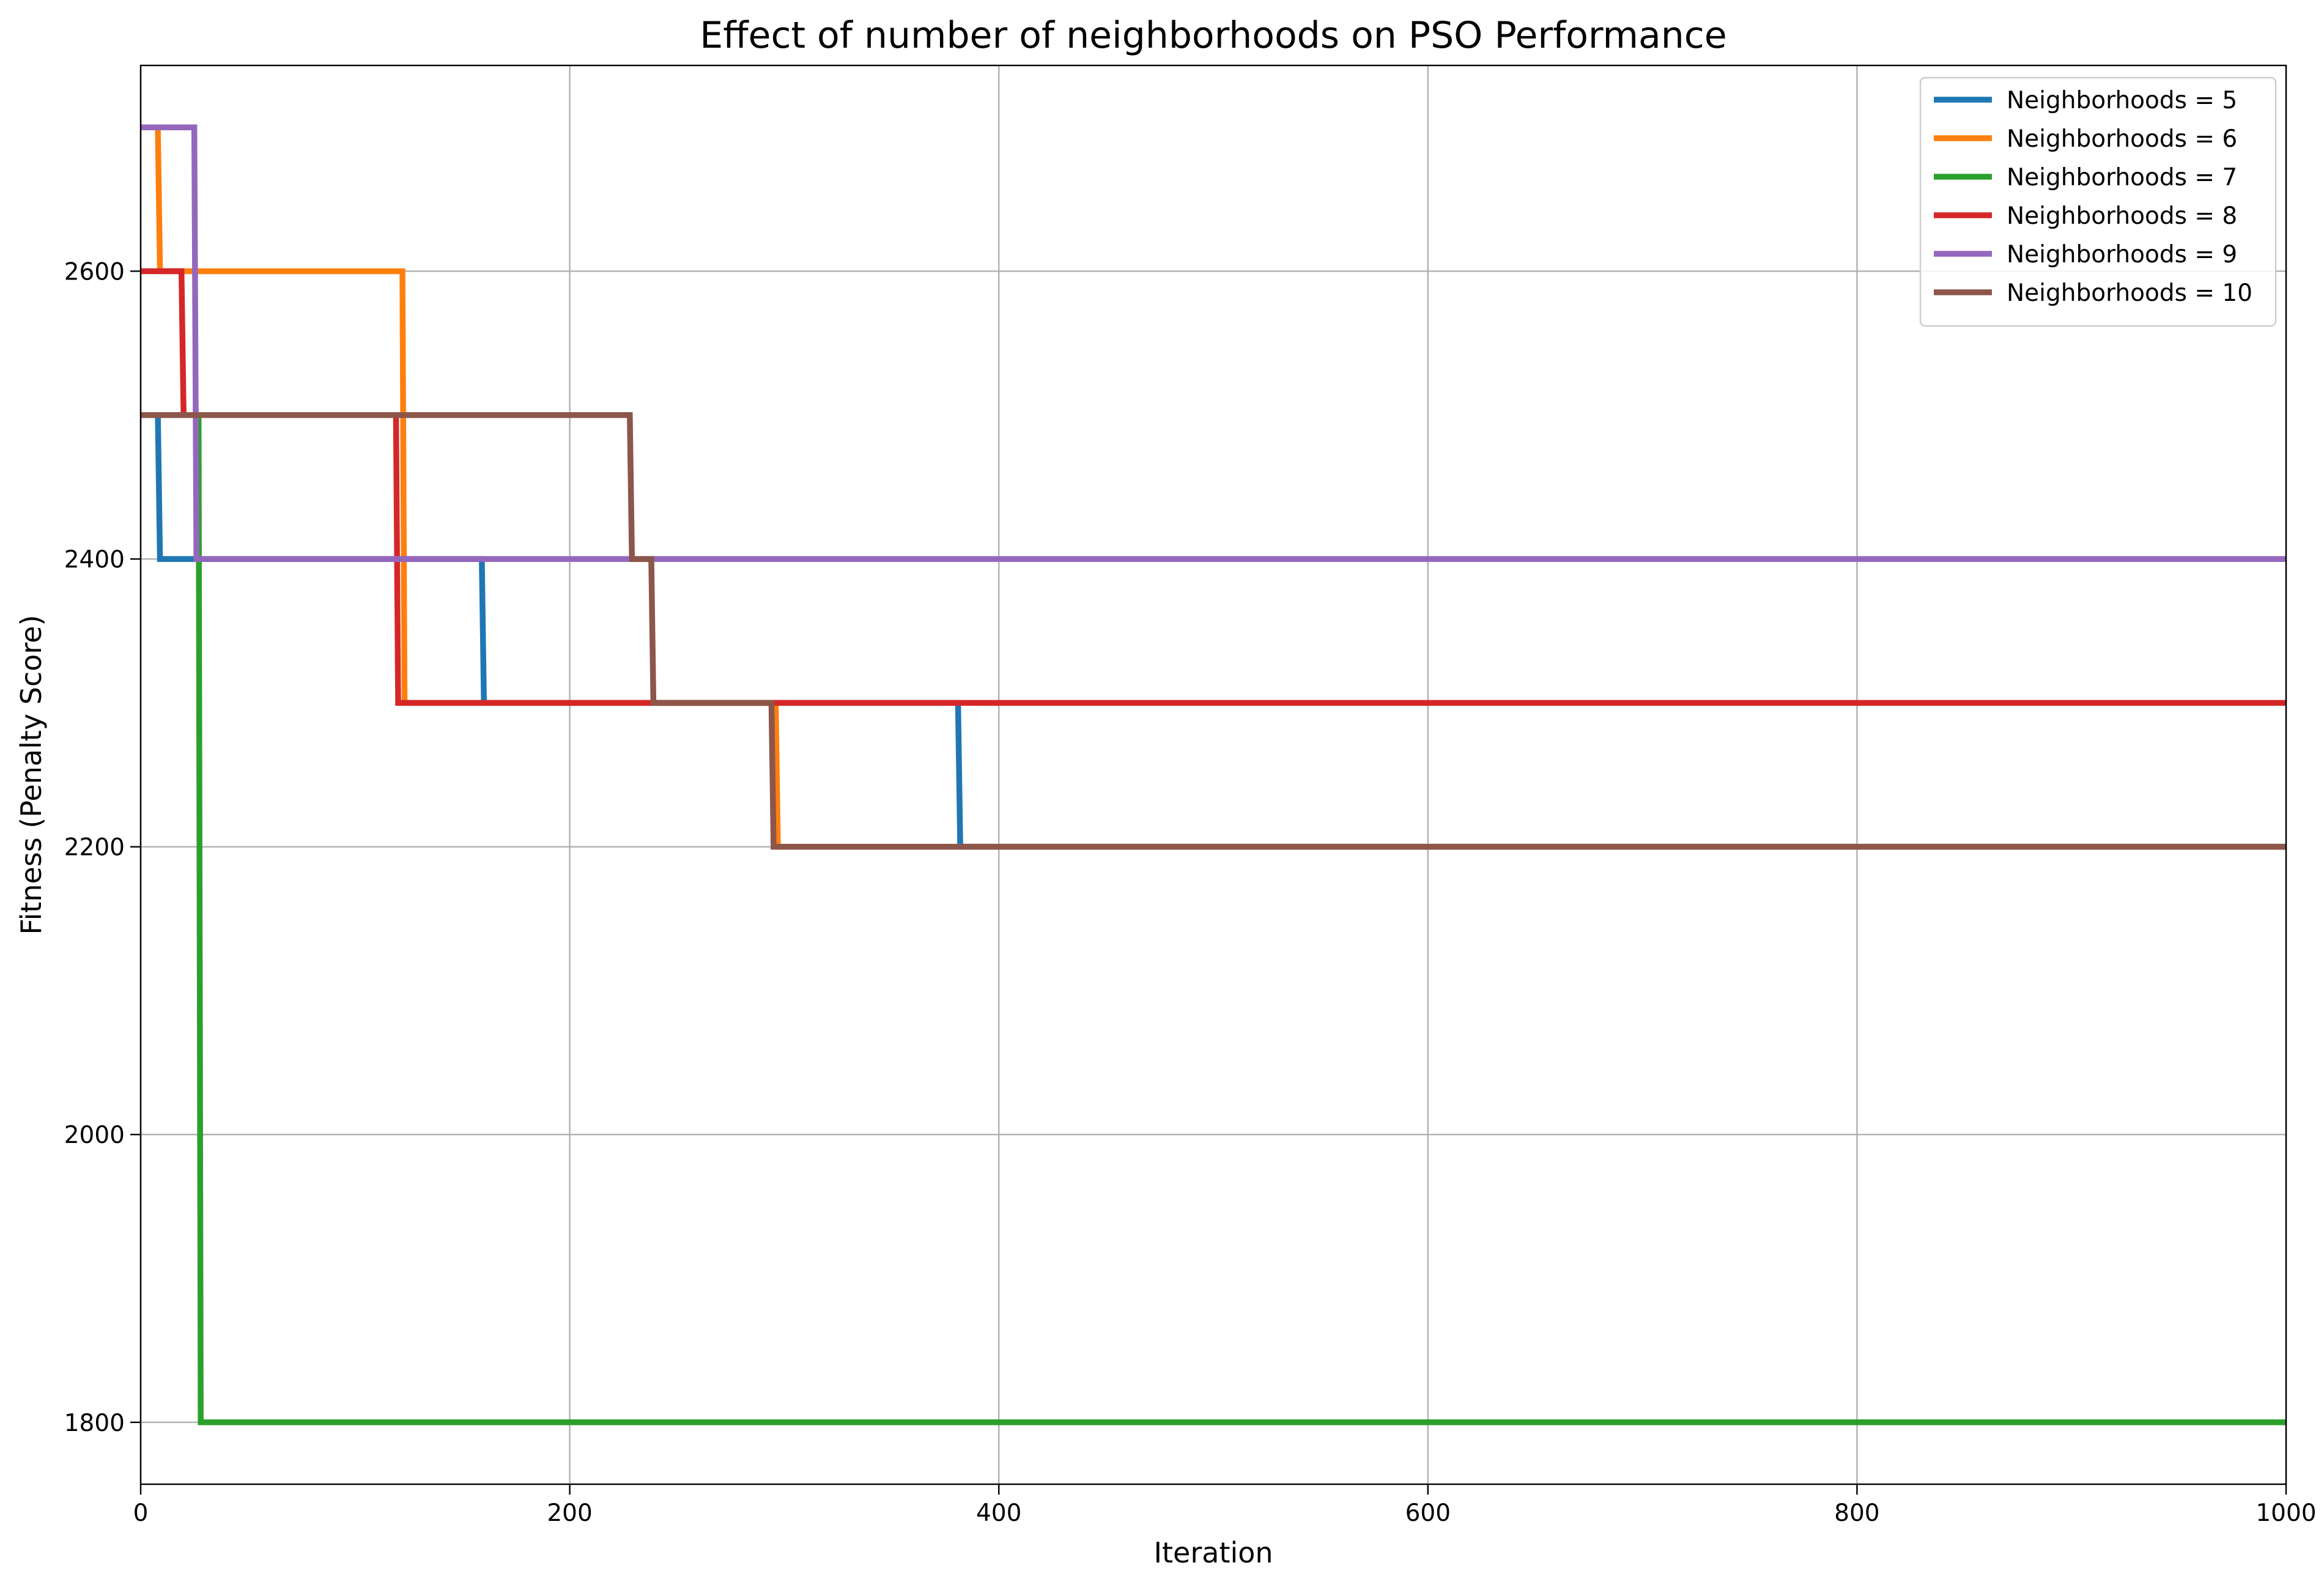 The height and width of the screenshot is (1579, 2324). What do you see at coordinates (2122, 178) in the screenshot?
I see `legend-label: Neighborhoods = 7` at bounding box center [2122, 178].